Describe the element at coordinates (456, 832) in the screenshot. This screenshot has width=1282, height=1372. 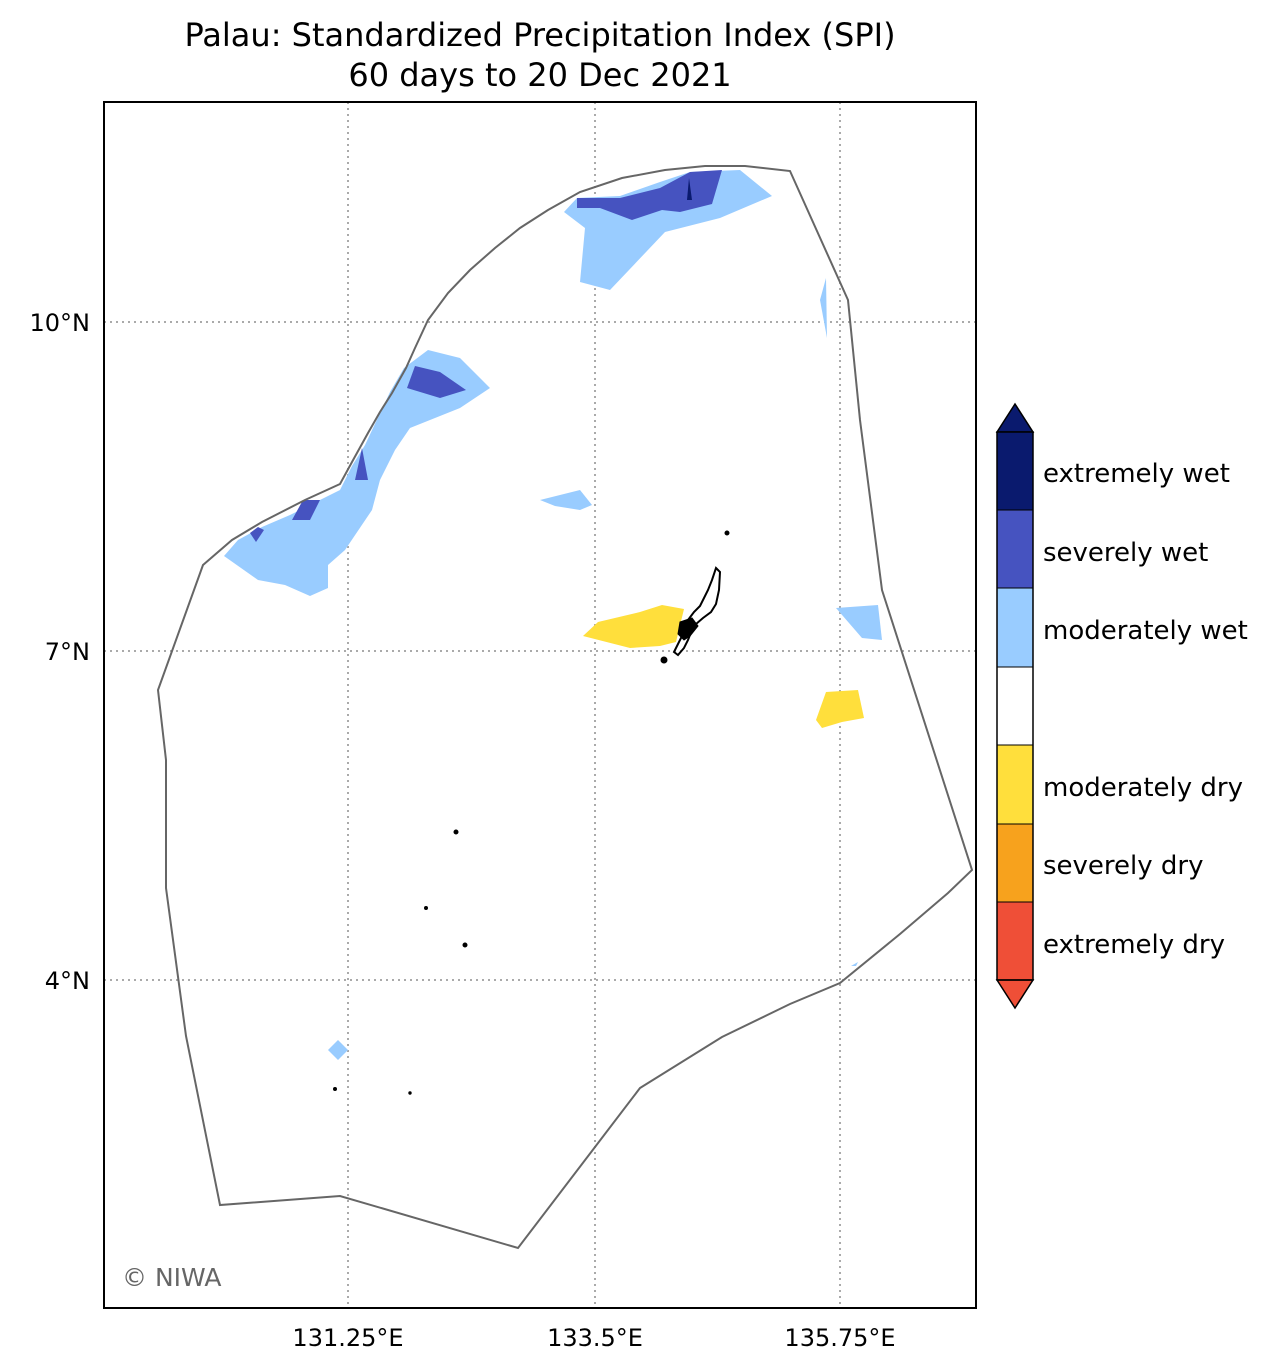
I see `sonsorol-island` at that location.